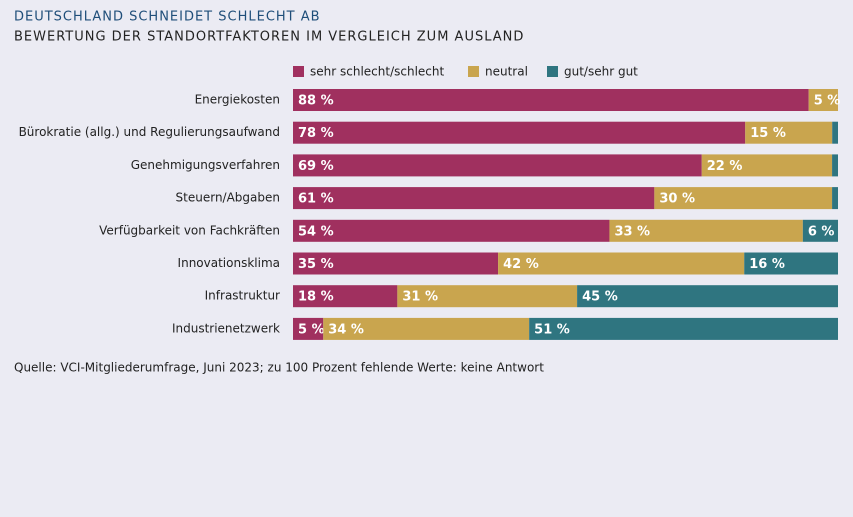 Image resolution: width=853 pixels, height=517 pixels. I want to click on data-label: 16 %, so click(767, 264).